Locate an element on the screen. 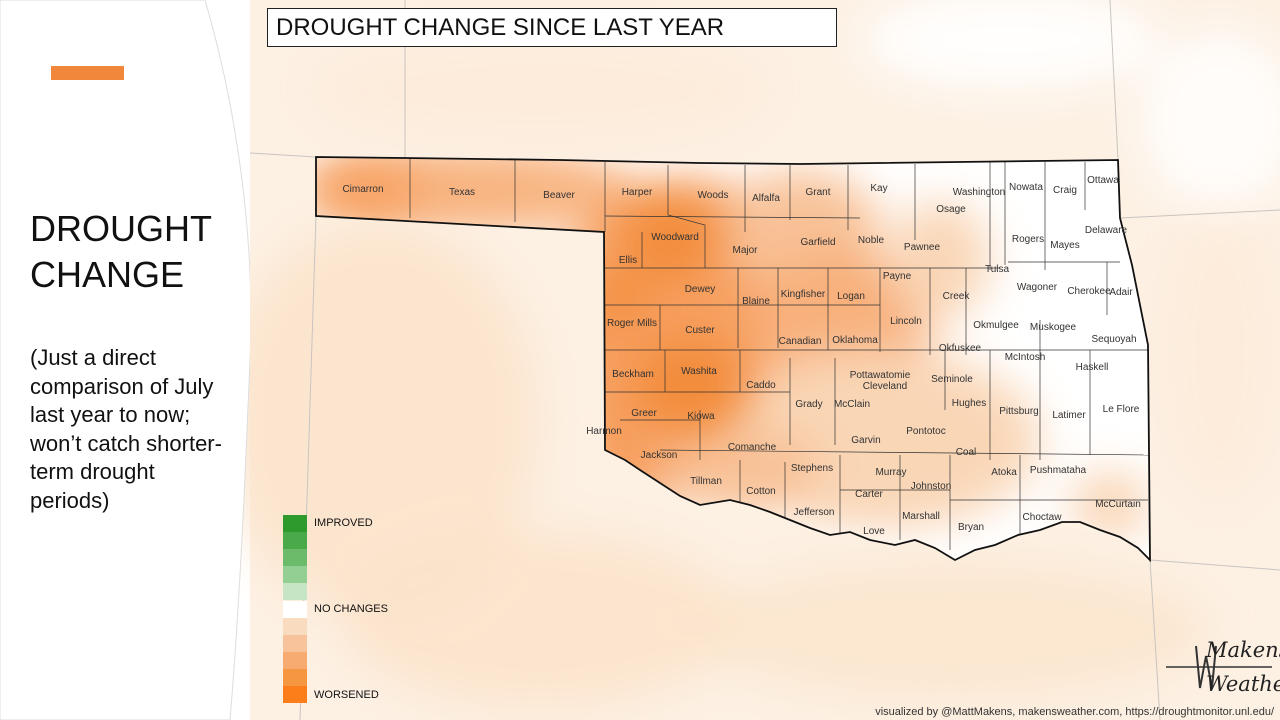  slide-note-line: periods) is located at coordinates (70, 500).